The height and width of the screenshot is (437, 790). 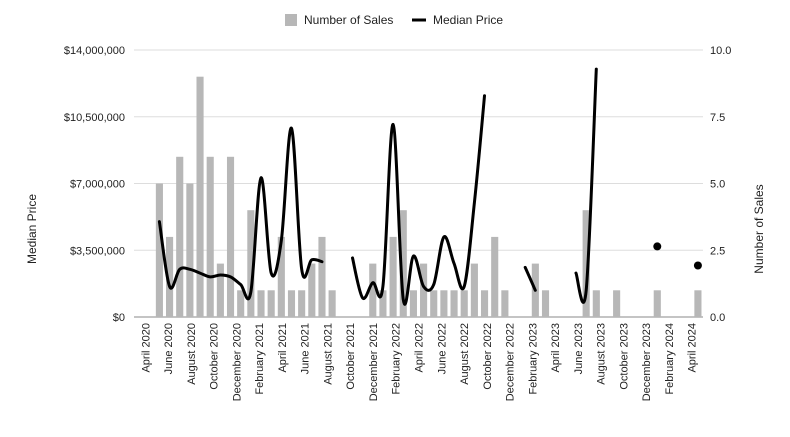 What do you see at coordinates (215, 356) in the screenshot?
I see `x-tick-label: October 2020` at bounding box center [215, 356].